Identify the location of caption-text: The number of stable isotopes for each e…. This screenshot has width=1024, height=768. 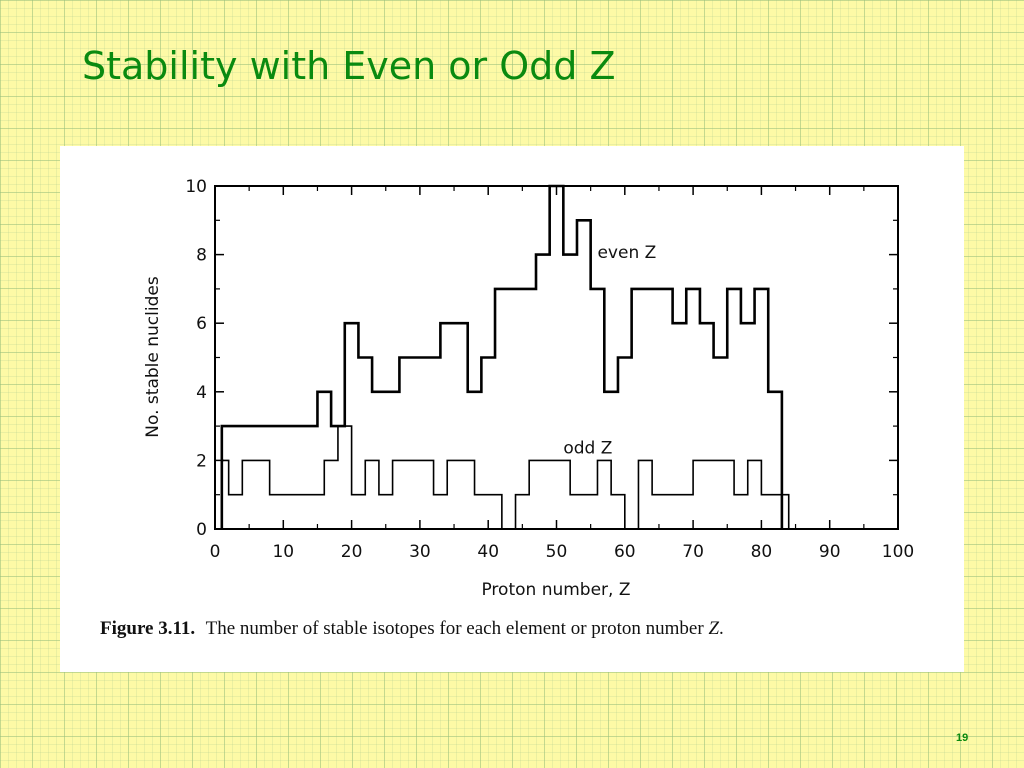
(454, 628).